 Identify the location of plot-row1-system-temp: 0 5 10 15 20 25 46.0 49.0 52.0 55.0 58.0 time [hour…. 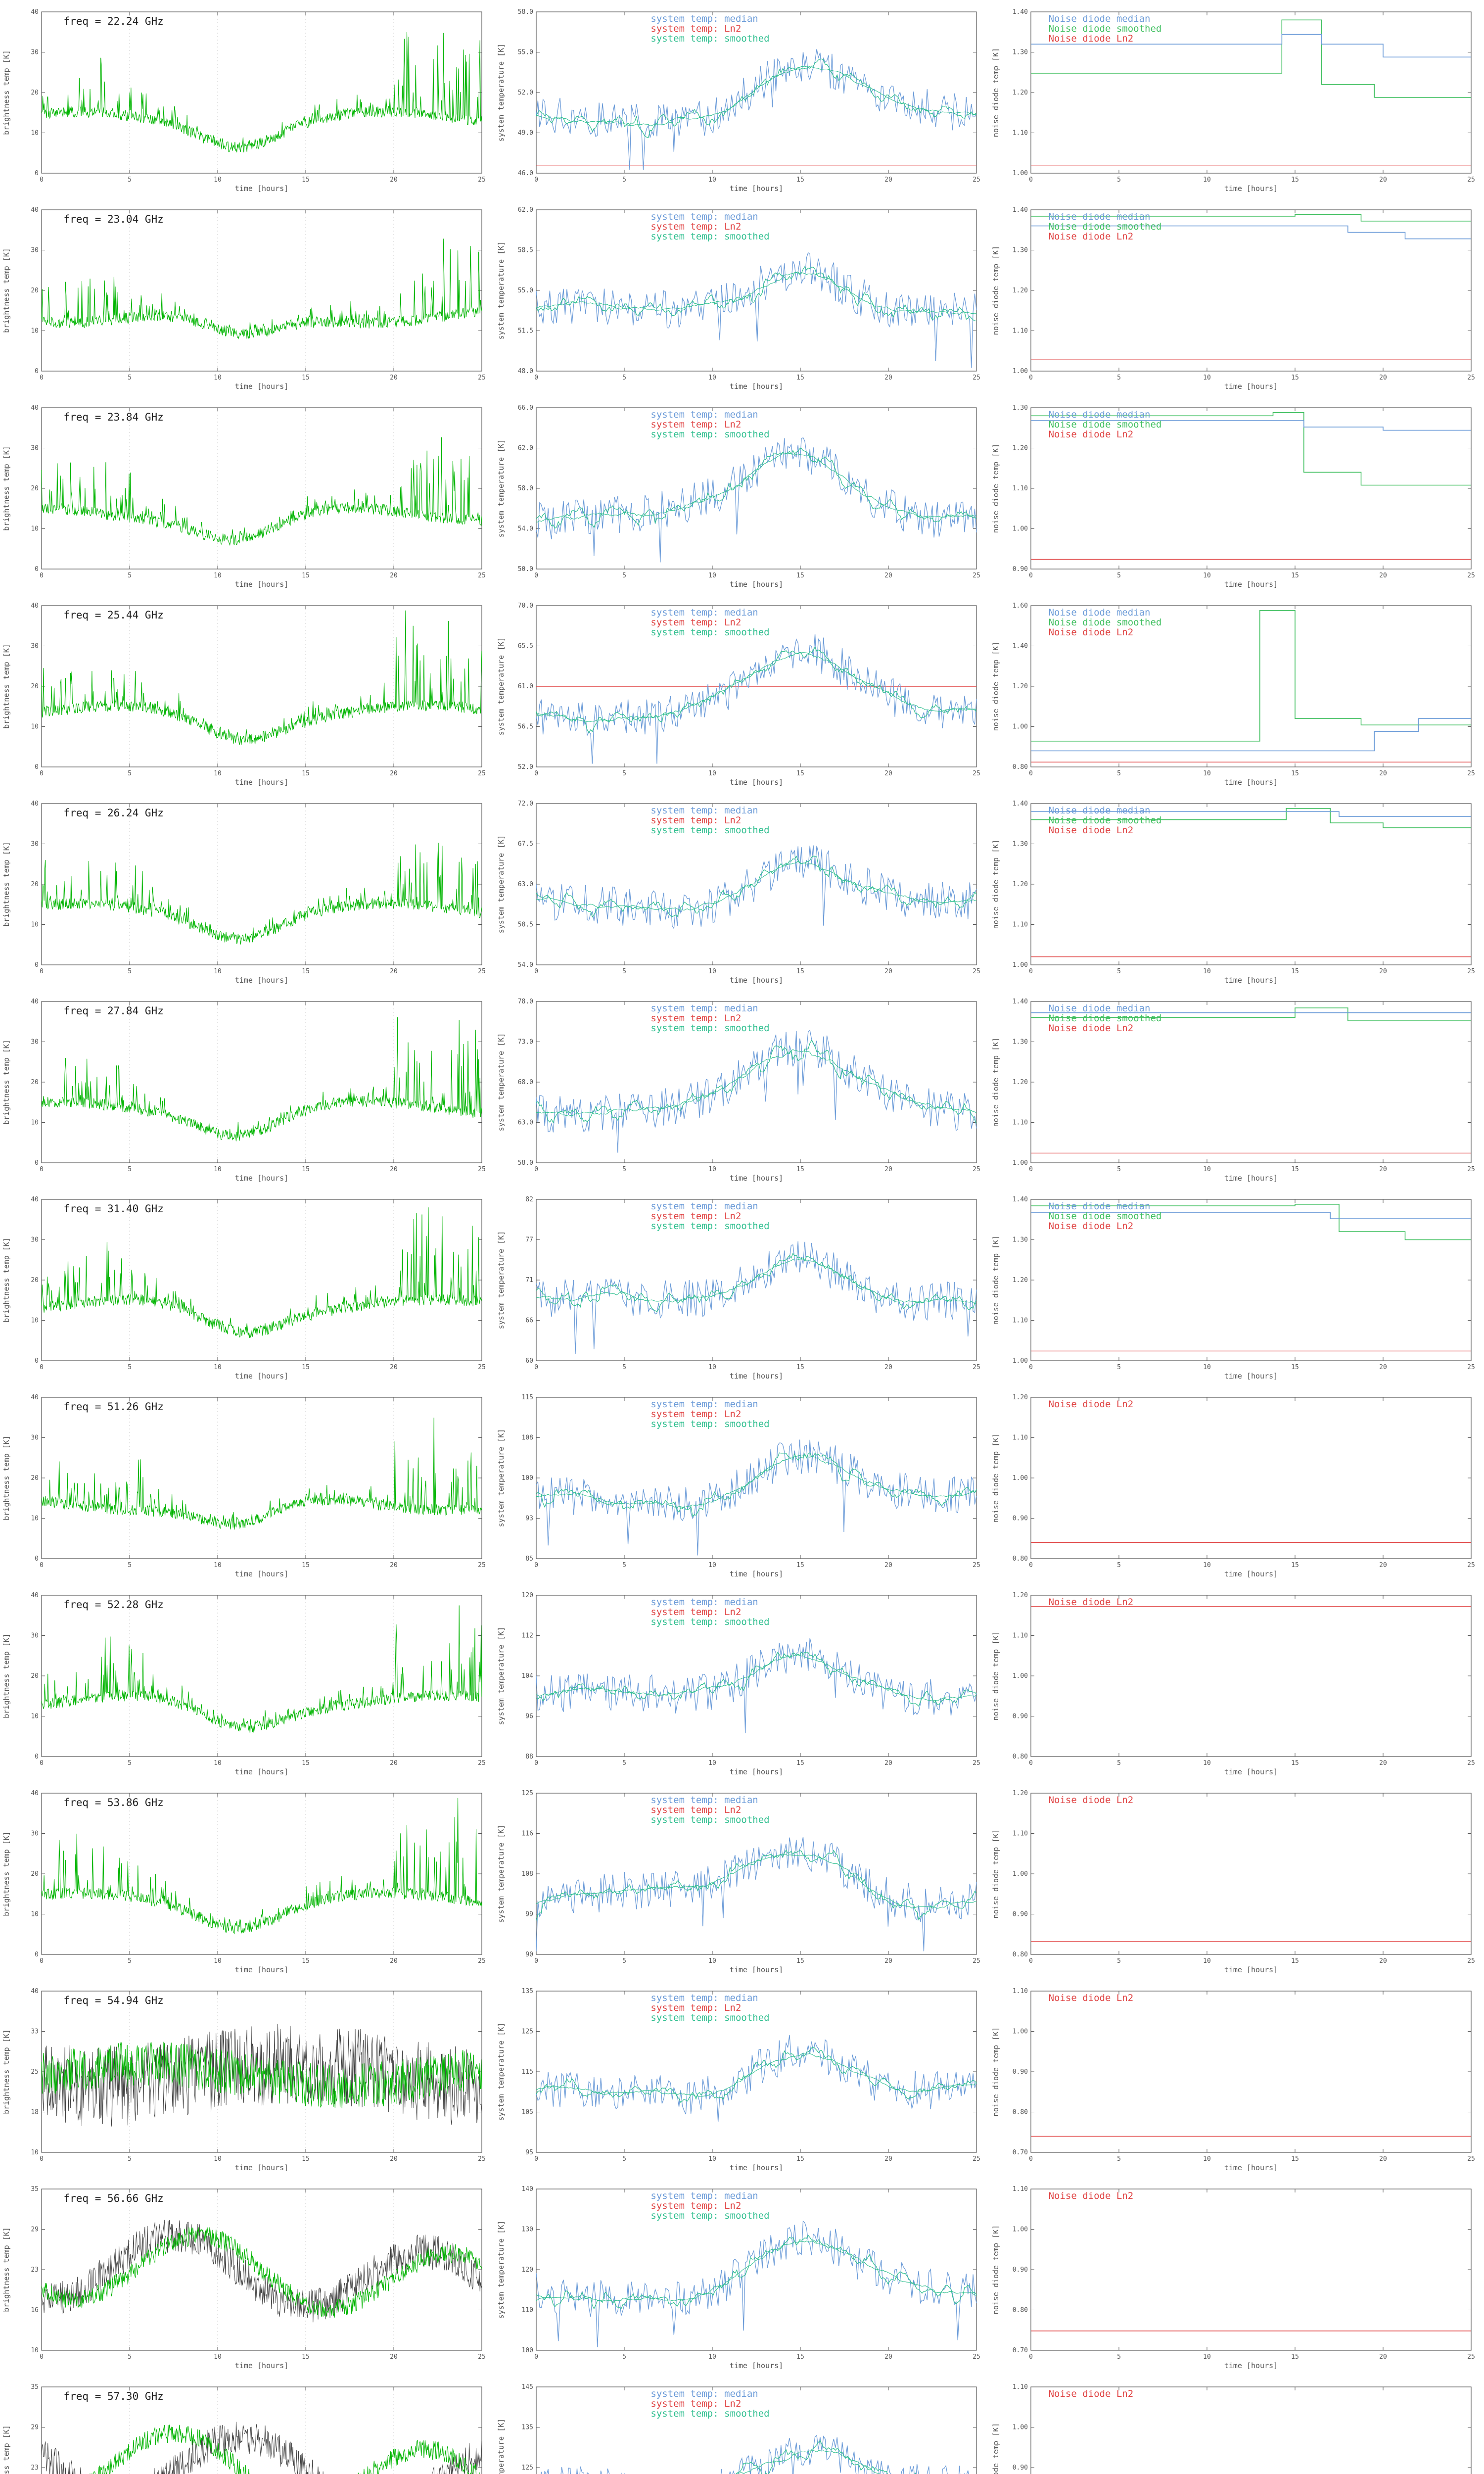
(742, 99).